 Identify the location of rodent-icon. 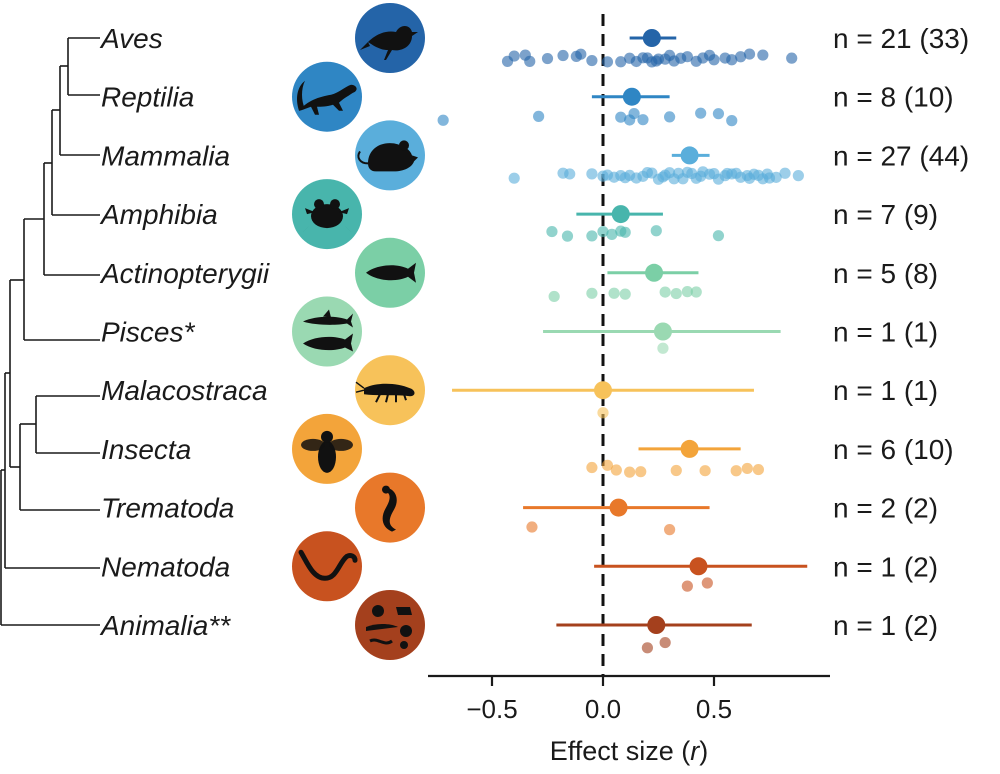
(390, 155).